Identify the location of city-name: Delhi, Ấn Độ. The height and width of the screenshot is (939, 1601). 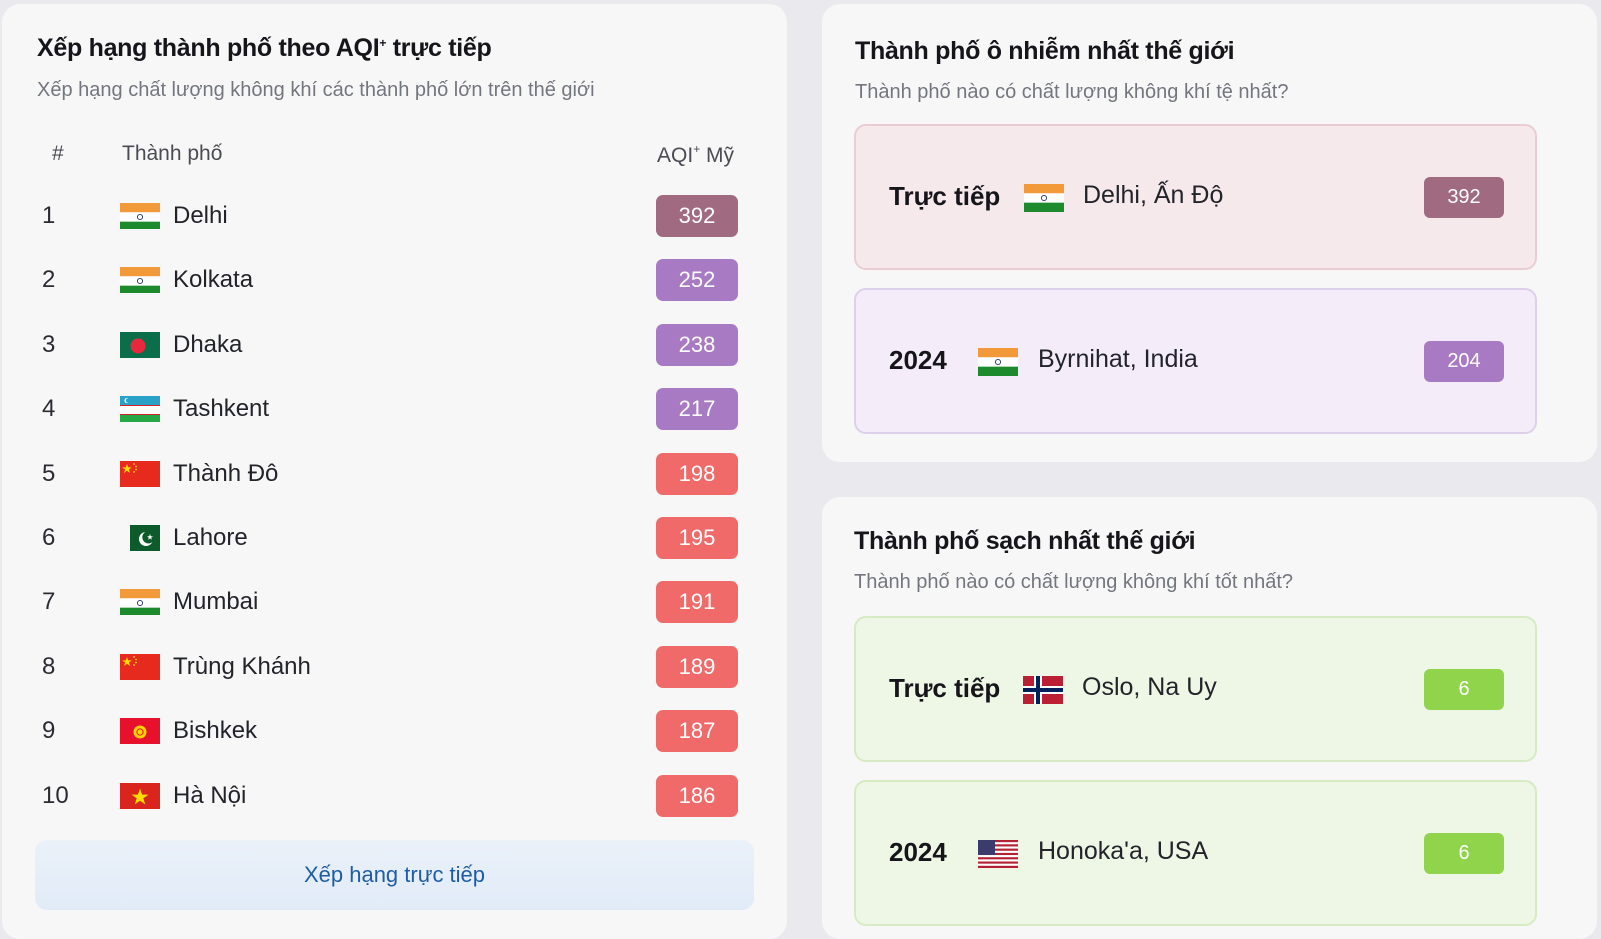
(1153, 195).